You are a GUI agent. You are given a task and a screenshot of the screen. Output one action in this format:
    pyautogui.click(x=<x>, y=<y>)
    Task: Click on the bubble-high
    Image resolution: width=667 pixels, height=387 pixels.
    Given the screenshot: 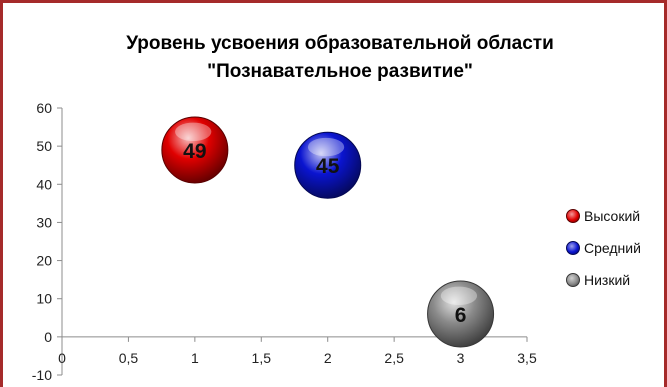 What is the action you would take?
    pyautogui.click(x=195, y=150)
    